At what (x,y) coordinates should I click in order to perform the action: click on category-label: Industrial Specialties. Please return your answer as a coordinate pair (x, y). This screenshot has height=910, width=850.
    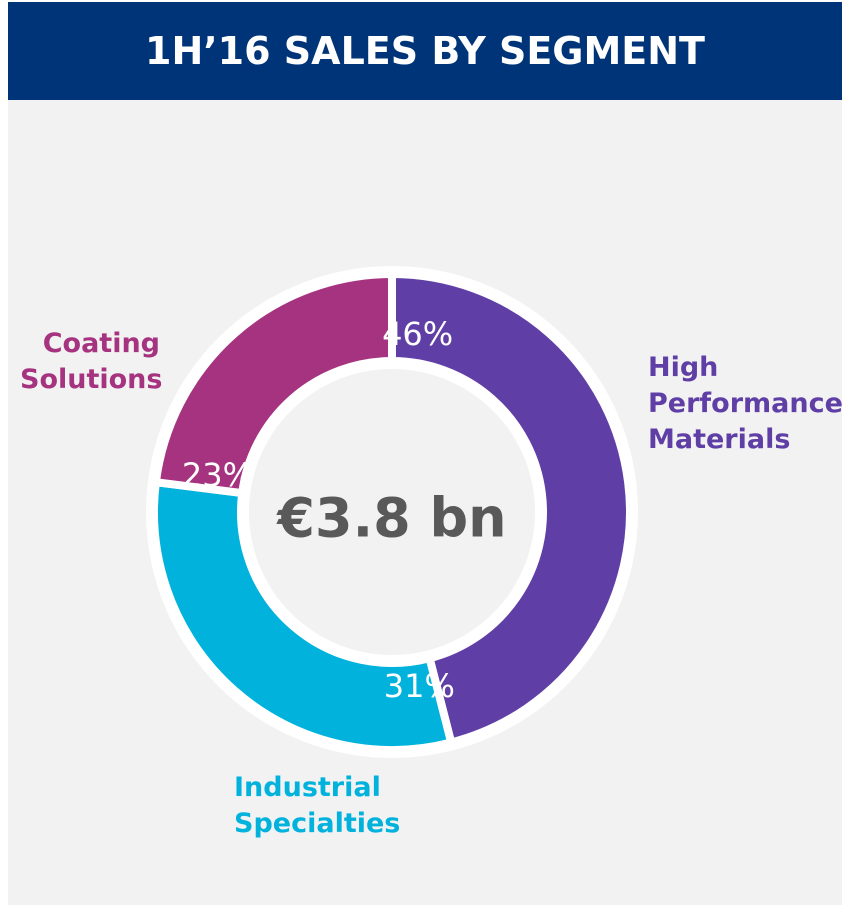
    Looking at the image, I should click on (317, 805).